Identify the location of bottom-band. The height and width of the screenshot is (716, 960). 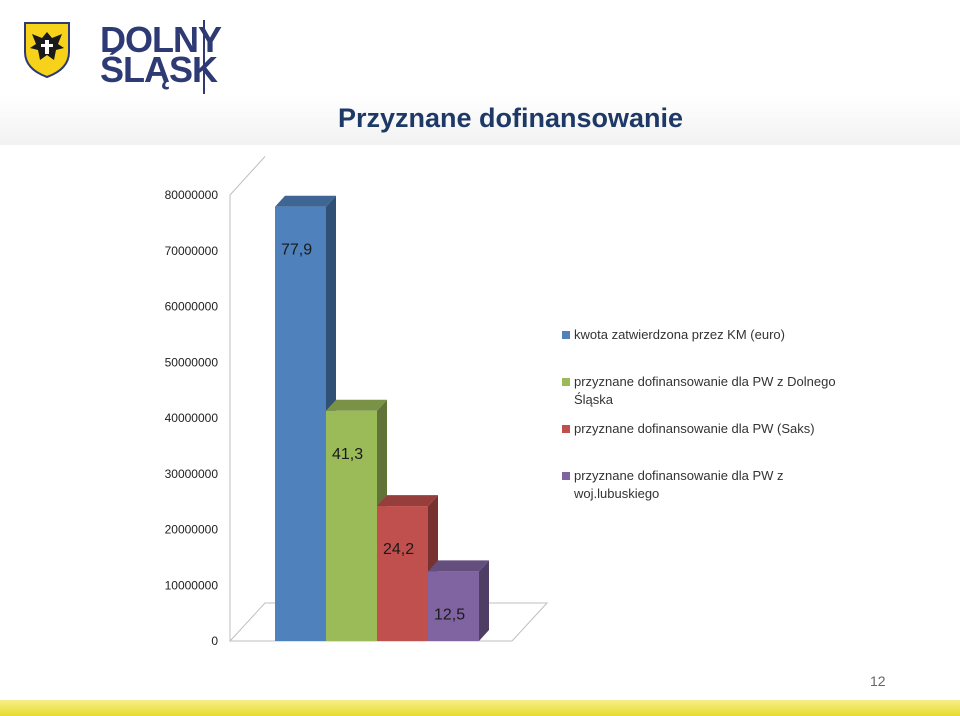
(480, 708).